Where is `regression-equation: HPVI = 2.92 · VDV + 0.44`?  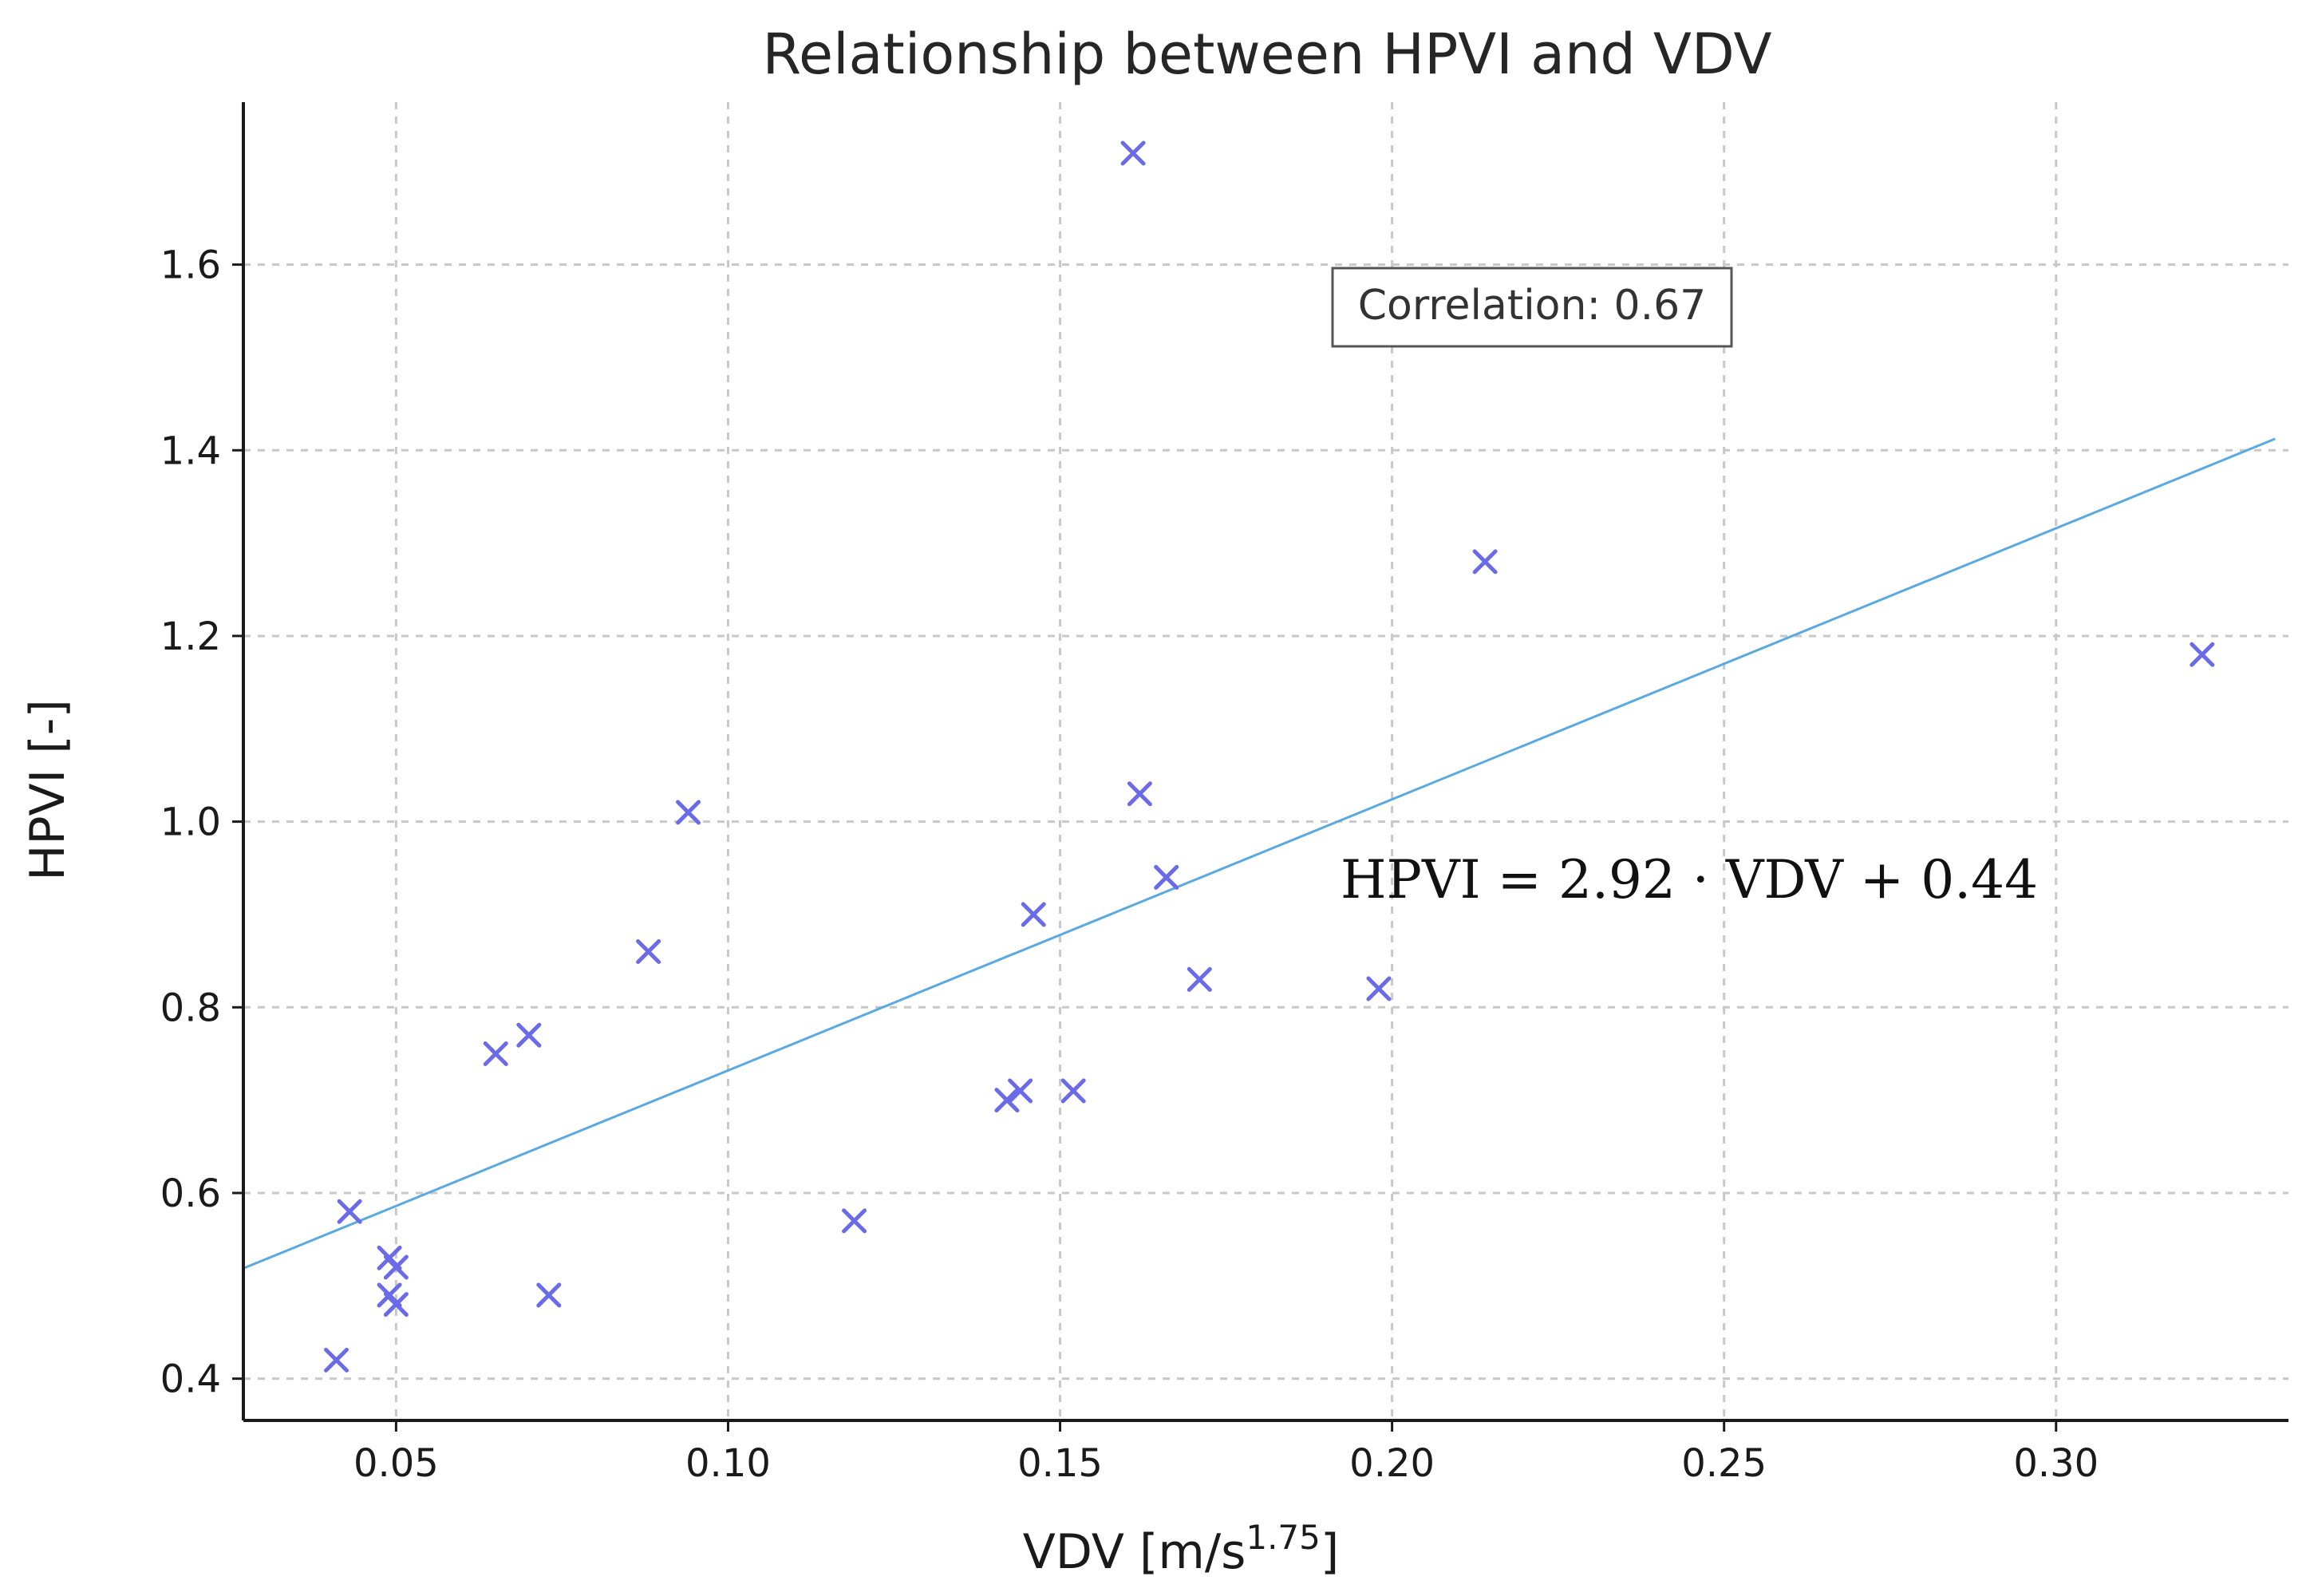 regression-equation: HPVI = 2.92 · VDV + 0.44 is located at coordinates (1689, 880).